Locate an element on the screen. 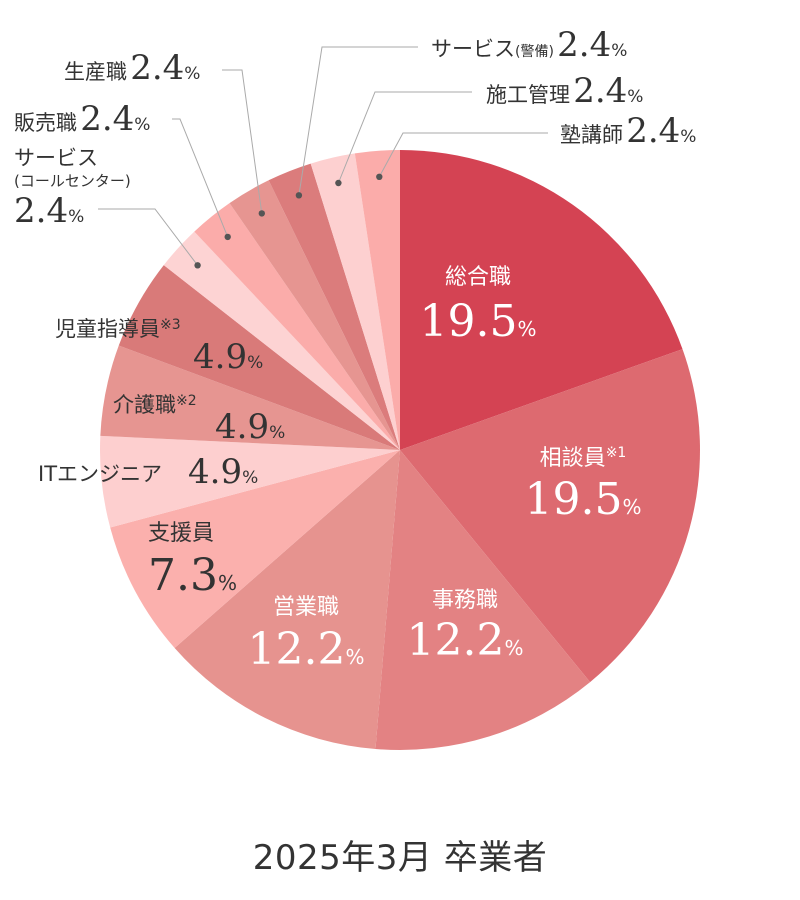  slice-3-wedge is located at coordinates (483, 600).